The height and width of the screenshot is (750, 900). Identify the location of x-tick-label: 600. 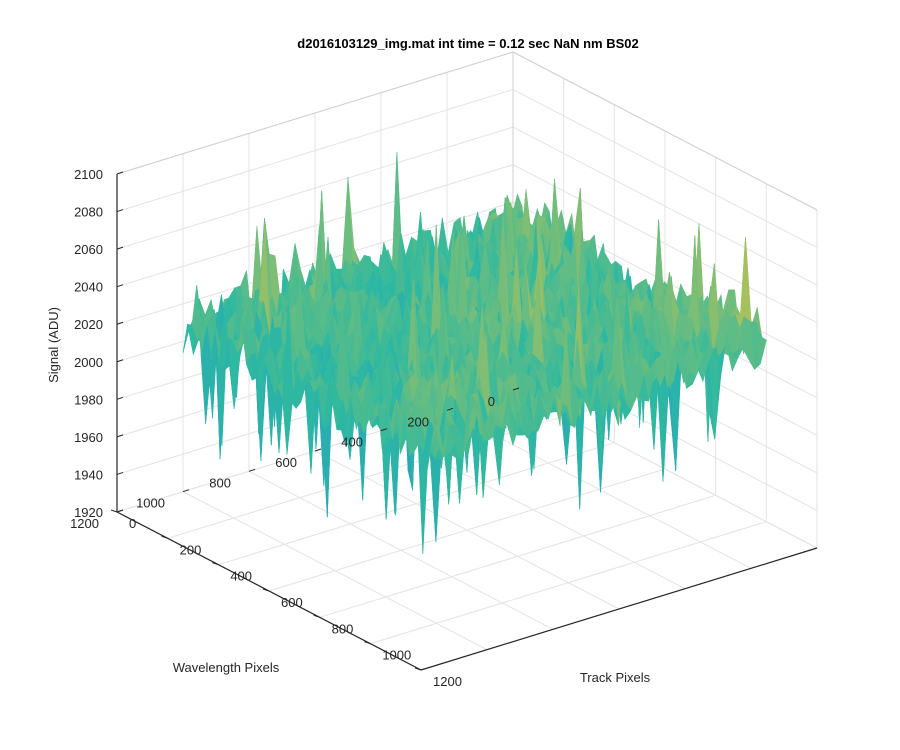
(292, 602).